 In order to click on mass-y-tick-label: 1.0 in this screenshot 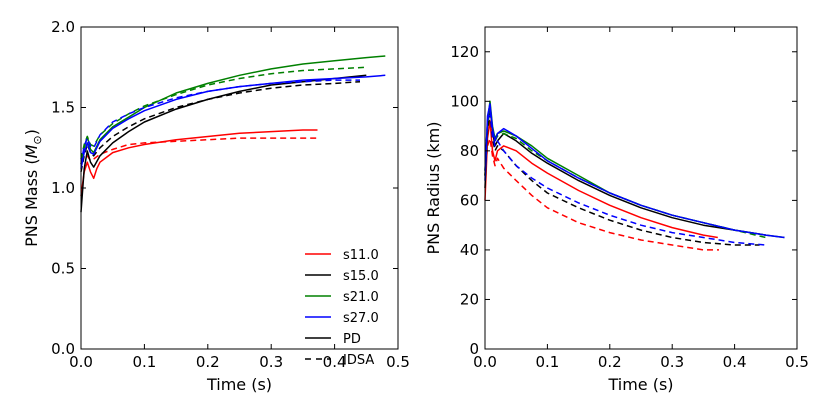, I will do `click(63, 188)`.